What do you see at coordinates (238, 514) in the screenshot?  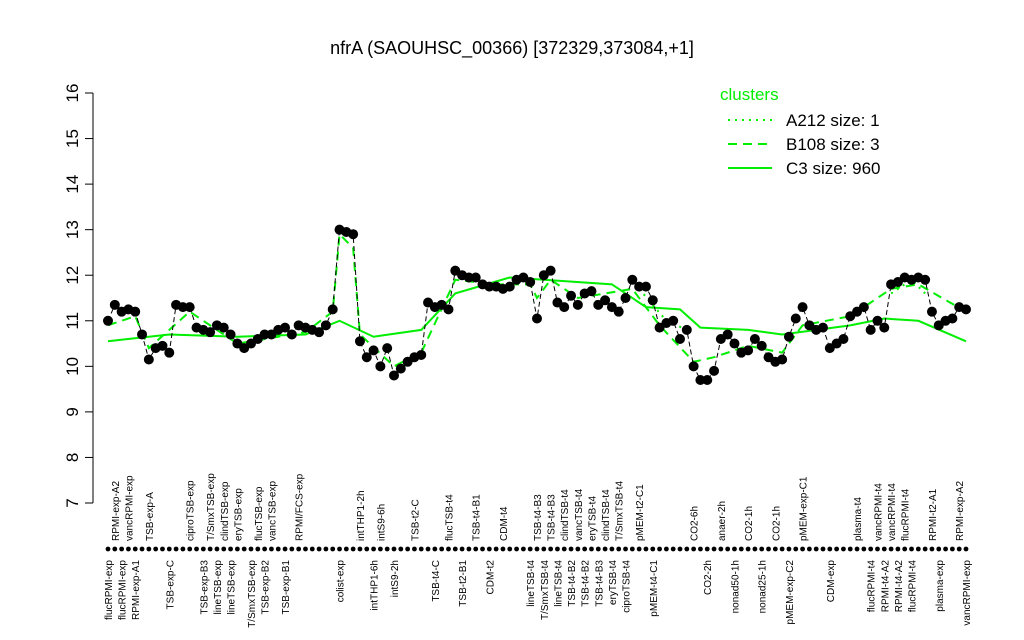 I see `x-tick-label: eryTSB-exp` at bounding box center [238, 514].